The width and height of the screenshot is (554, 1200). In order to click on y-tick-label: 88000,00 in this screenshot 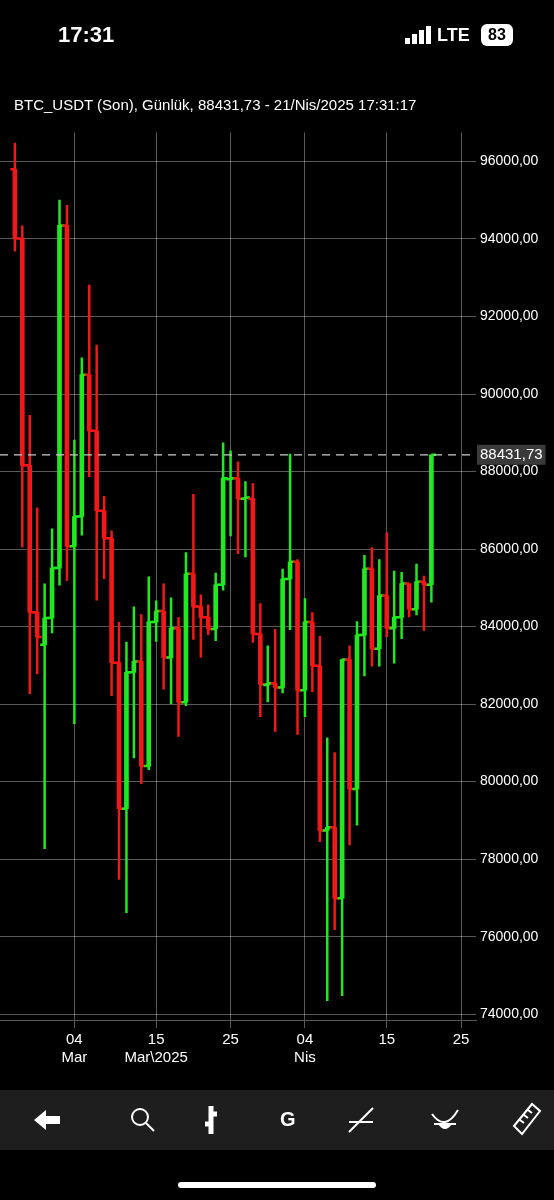, I will do `click(509, 470)`.